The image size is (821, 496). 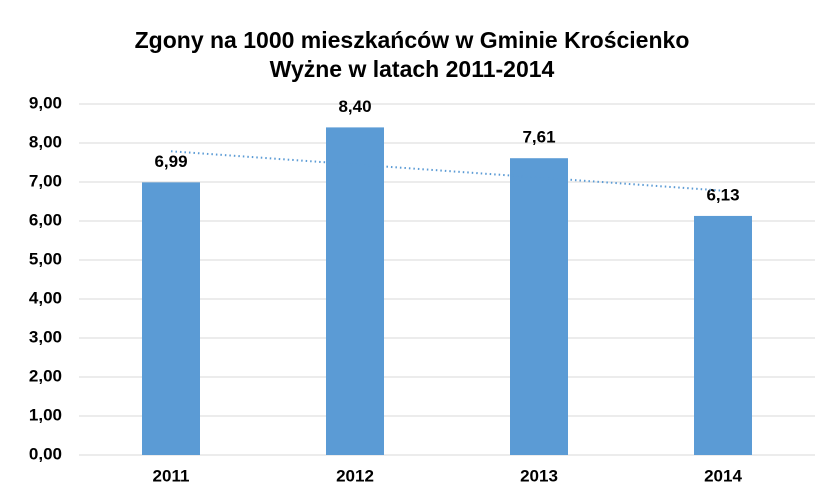 What do you see at coordinates (45, 414) in the screenshot?
I see `y-tick-label: 1,00` at bounding box center [45, 414].